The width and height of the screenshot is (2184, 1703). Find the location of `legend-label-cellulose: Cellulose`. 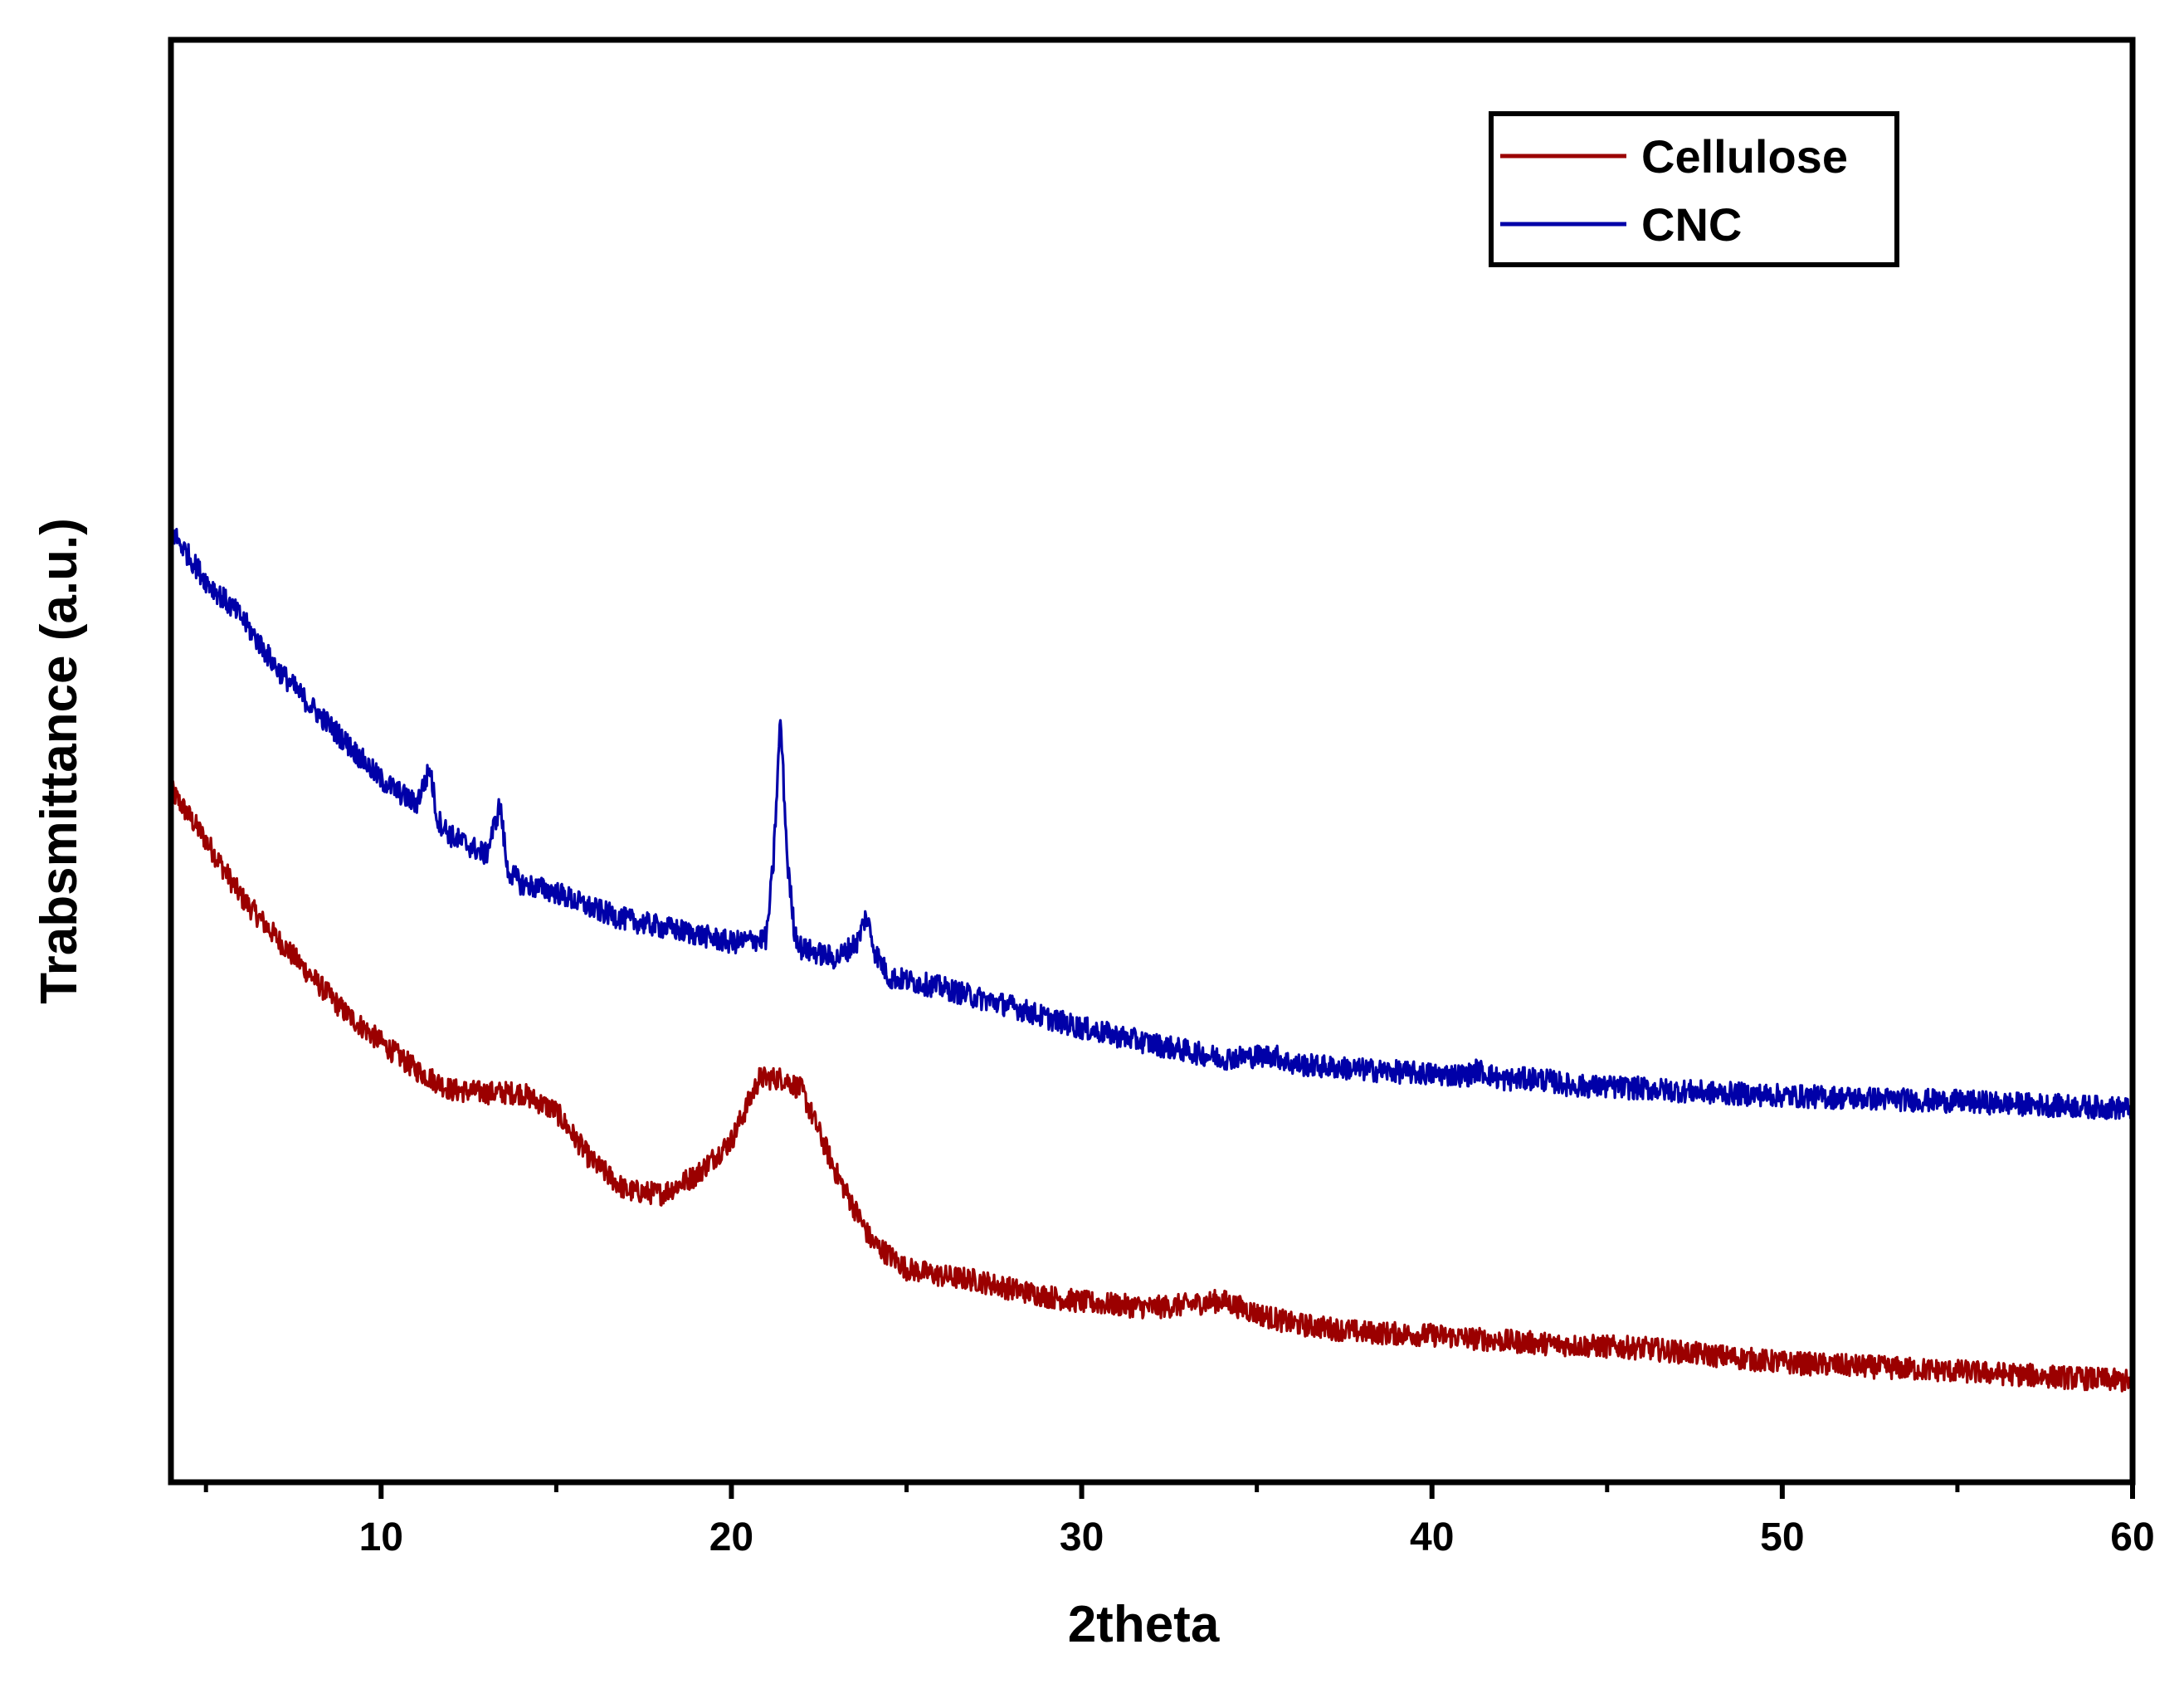

legend-label-cellulose: Cellulose is located at coordinates (1744, 156).